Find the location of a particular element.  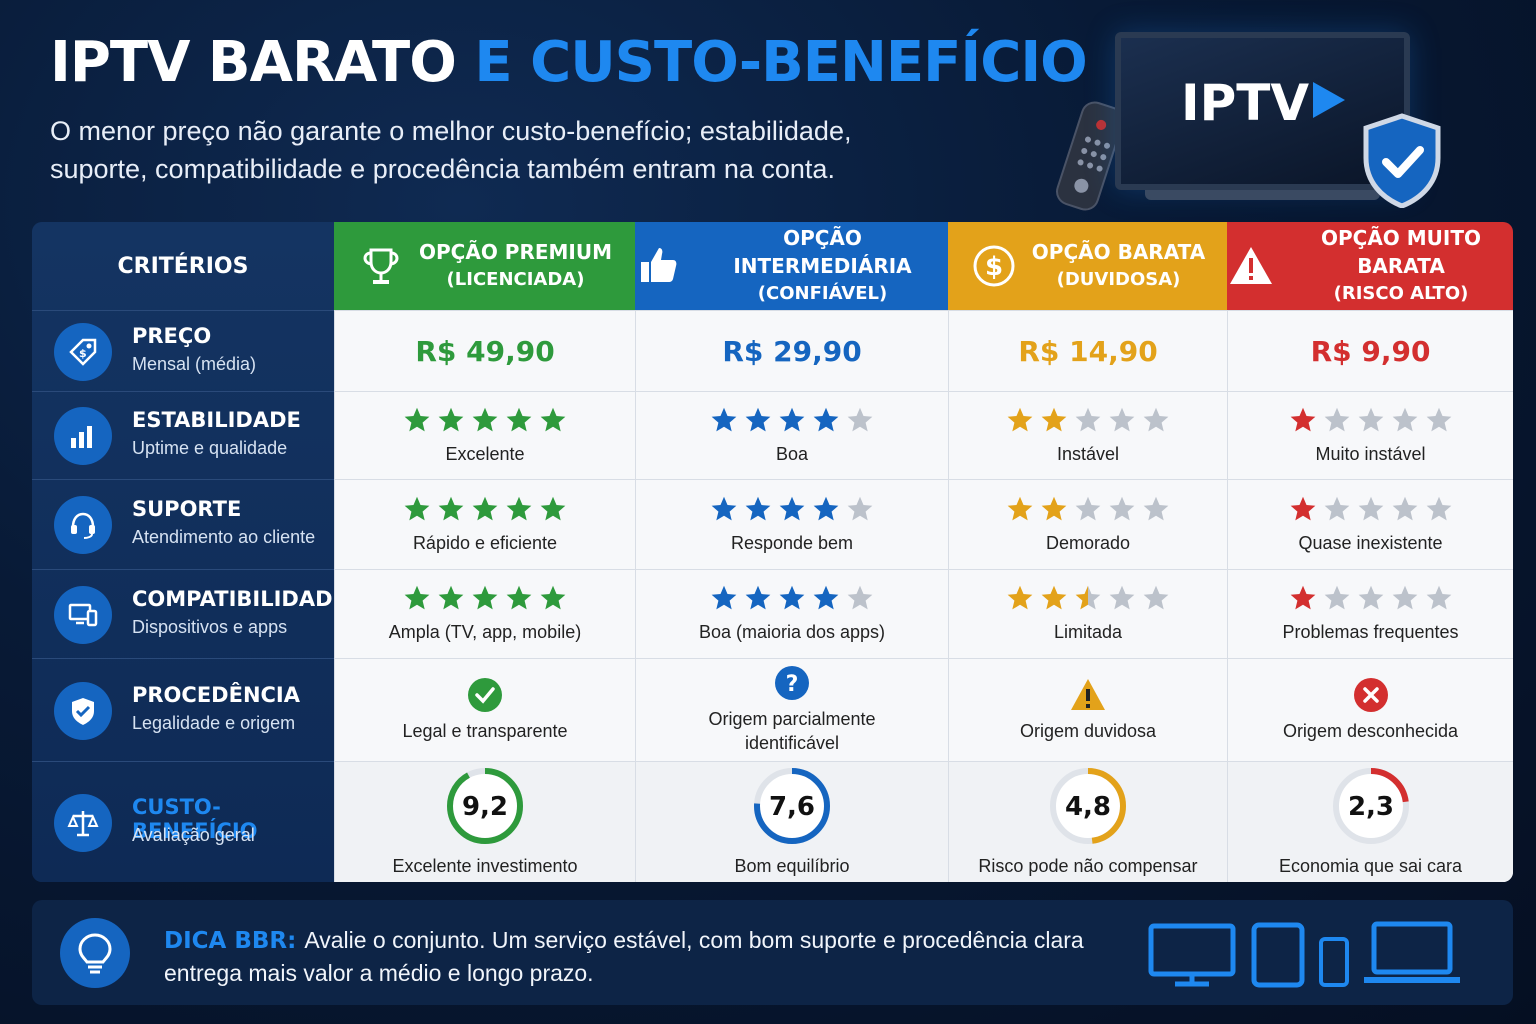

stability-cell: Instável is located at coordinates (1087, 435).